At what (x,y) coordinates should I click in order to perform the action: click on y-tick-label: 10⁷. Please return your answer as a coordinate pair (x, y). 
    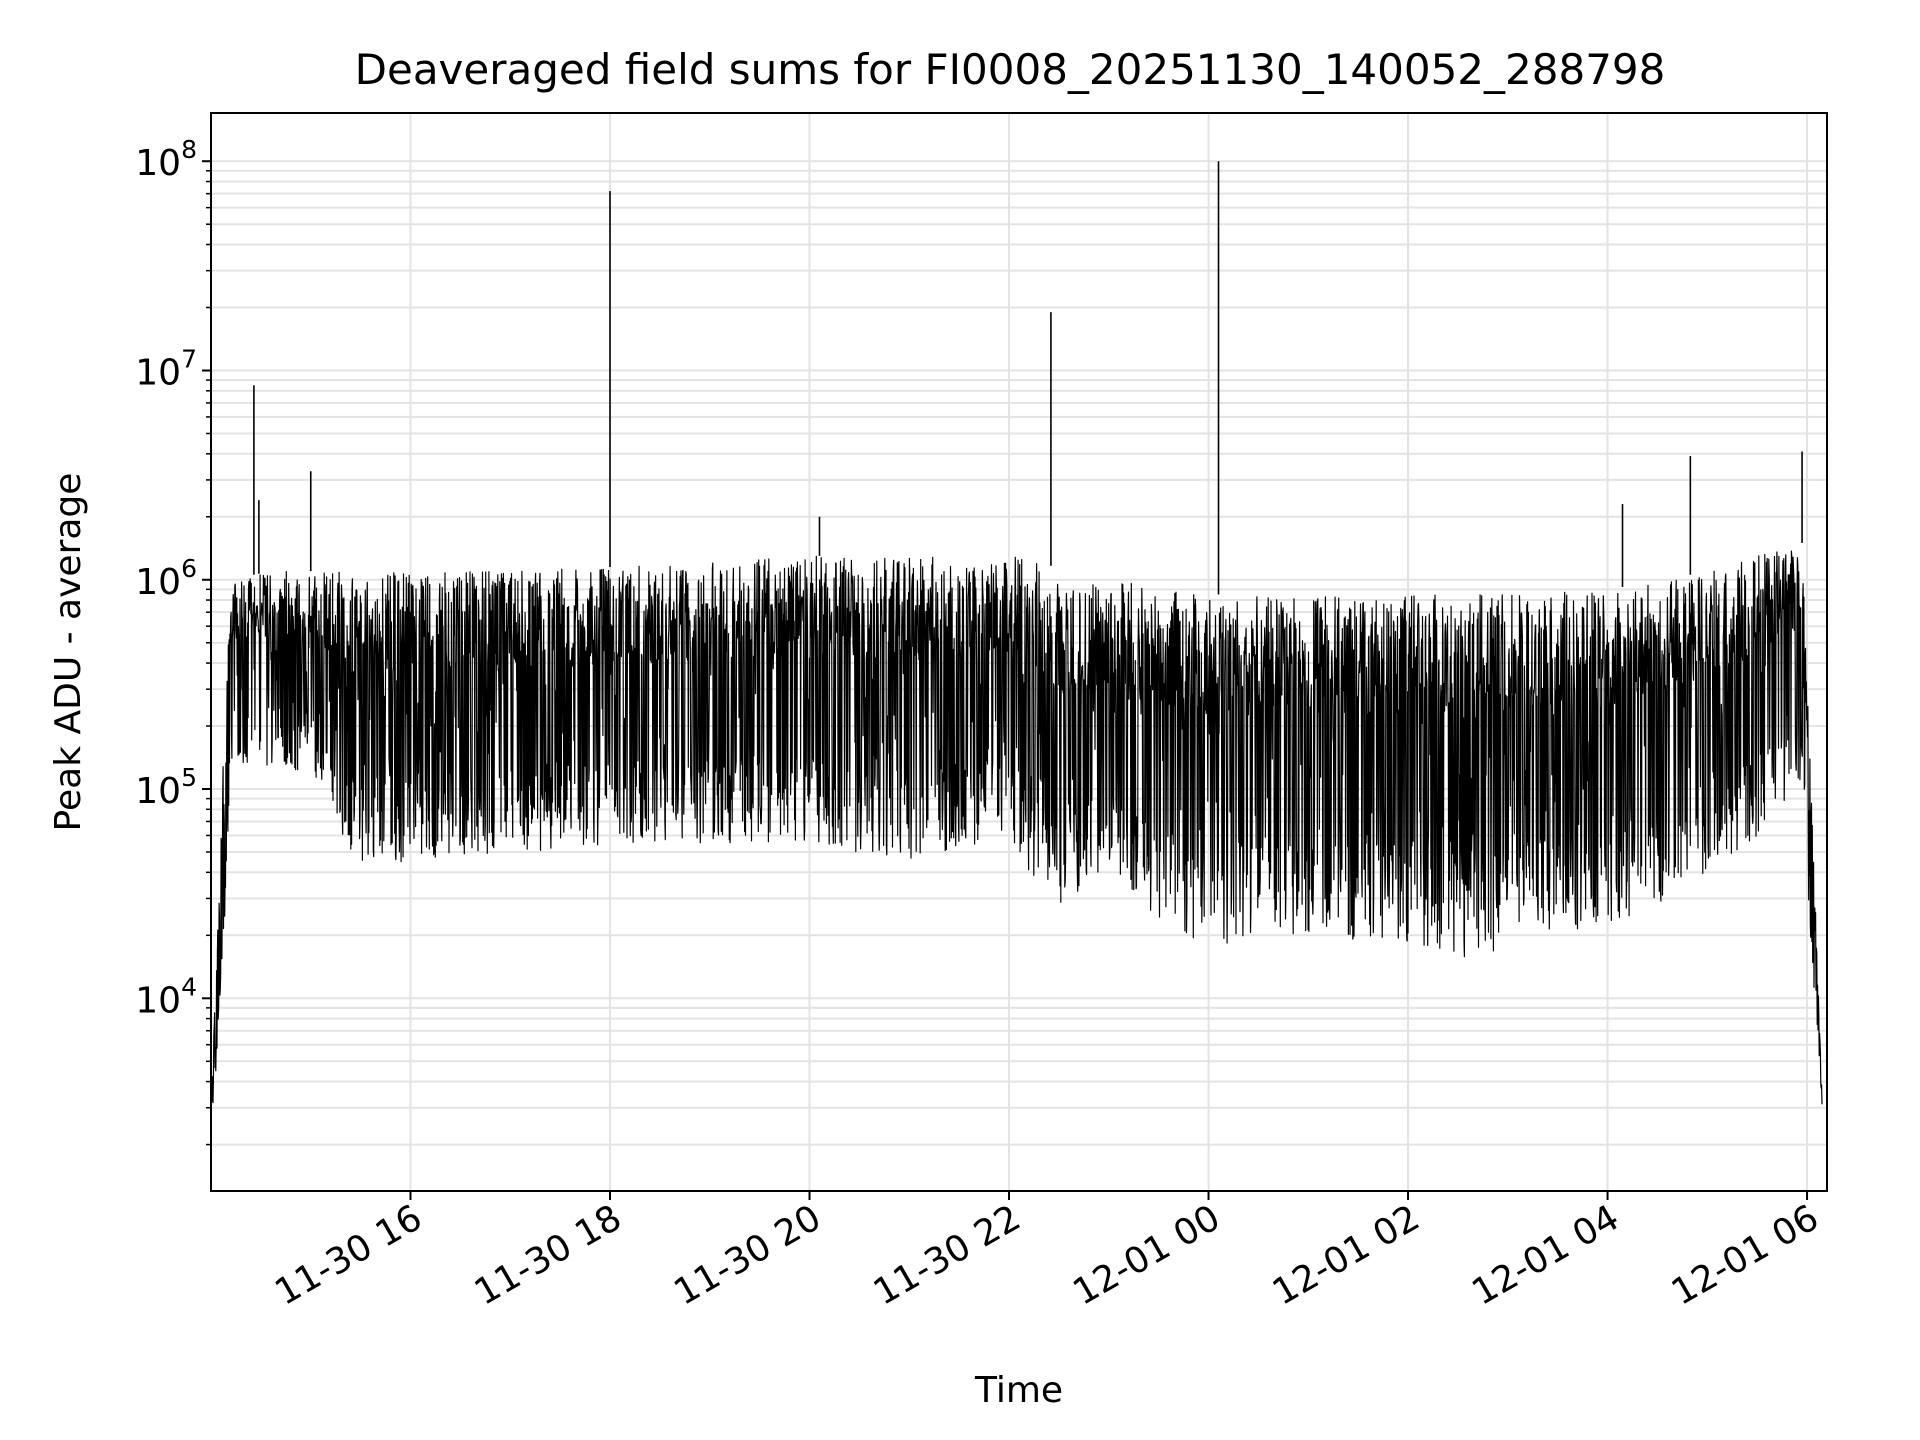
    Looking at the image, I should click on (166, 368).